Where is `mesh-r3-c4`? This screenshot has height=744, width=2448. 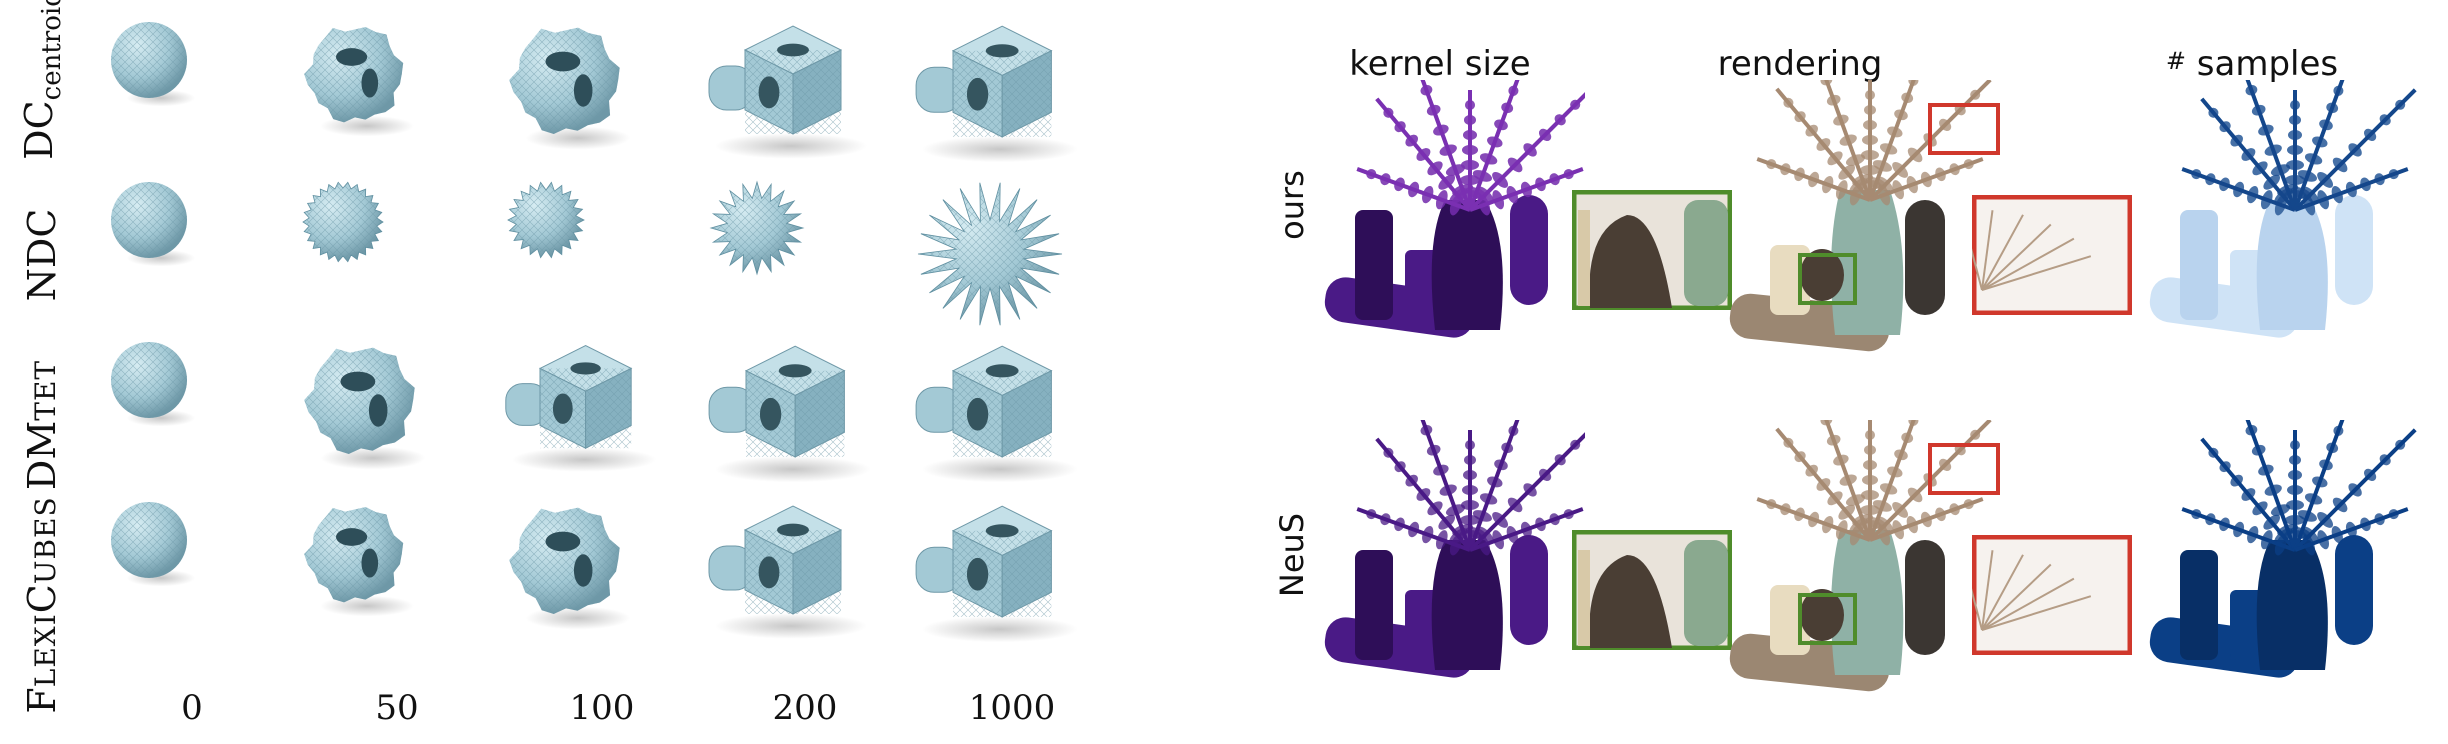 mesh-r3-c4 is located at coordinates (805, 430).